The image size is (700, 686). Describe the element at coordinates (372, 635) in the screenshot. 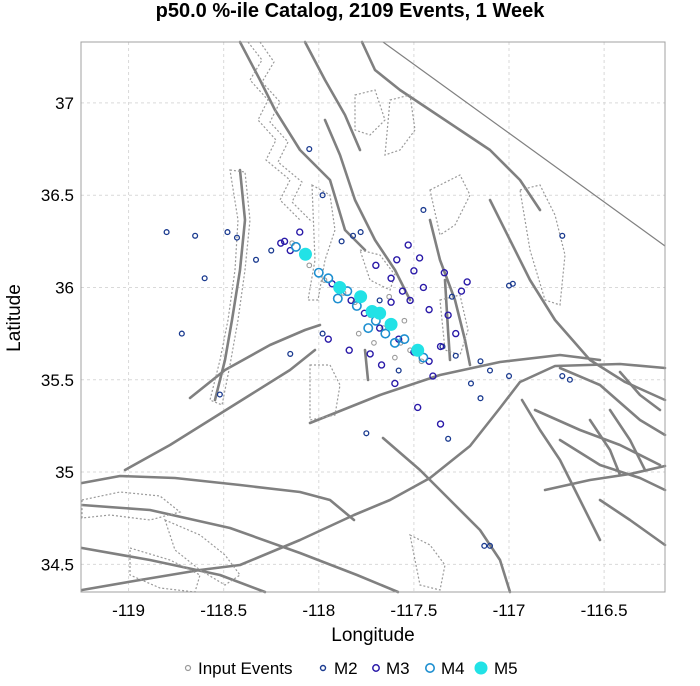

I see `x-axis-label: Longitude` at that location.